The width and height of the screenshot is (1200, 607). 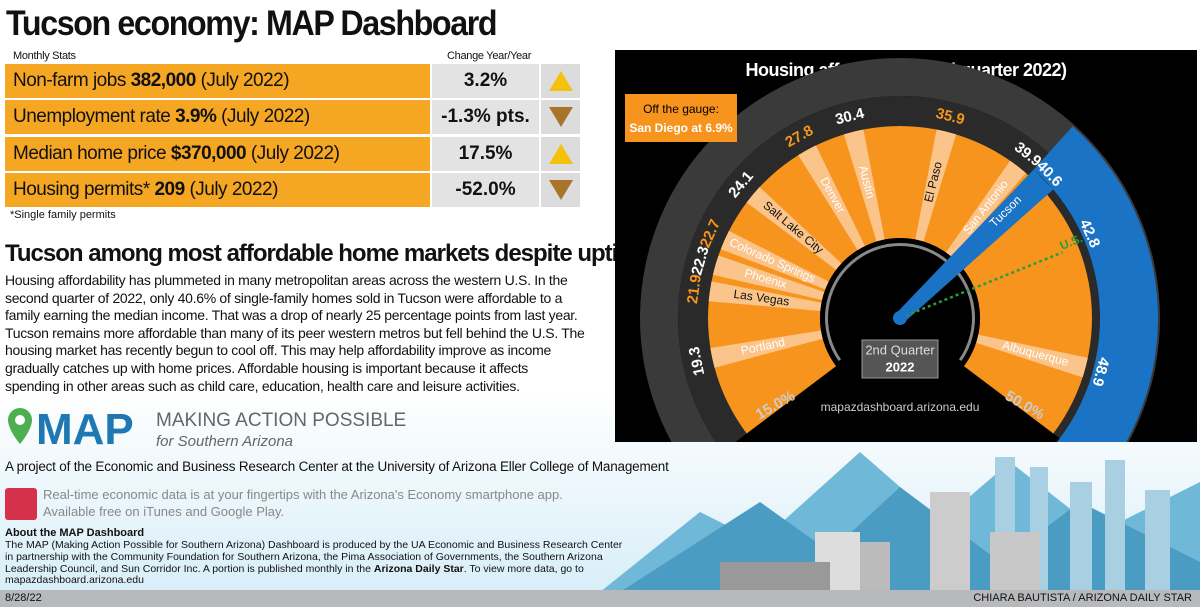 I want to click on stats-header-left: Monthly Stats, so click(x=44, y=56).